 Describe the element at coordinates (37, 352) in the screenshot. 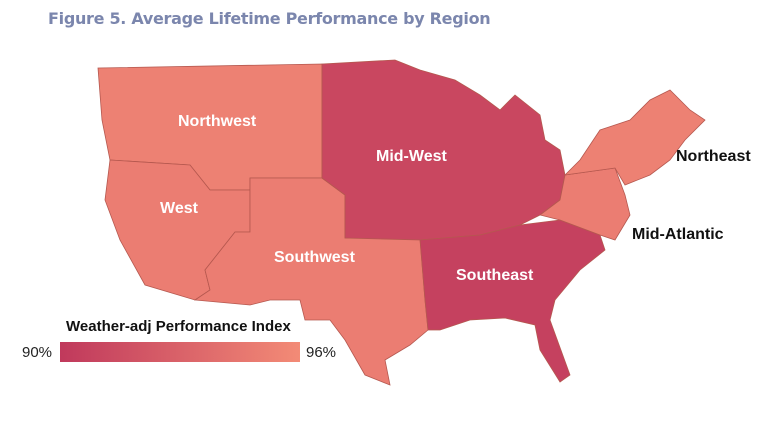

I see `legend-min-label: 90%` at that location.